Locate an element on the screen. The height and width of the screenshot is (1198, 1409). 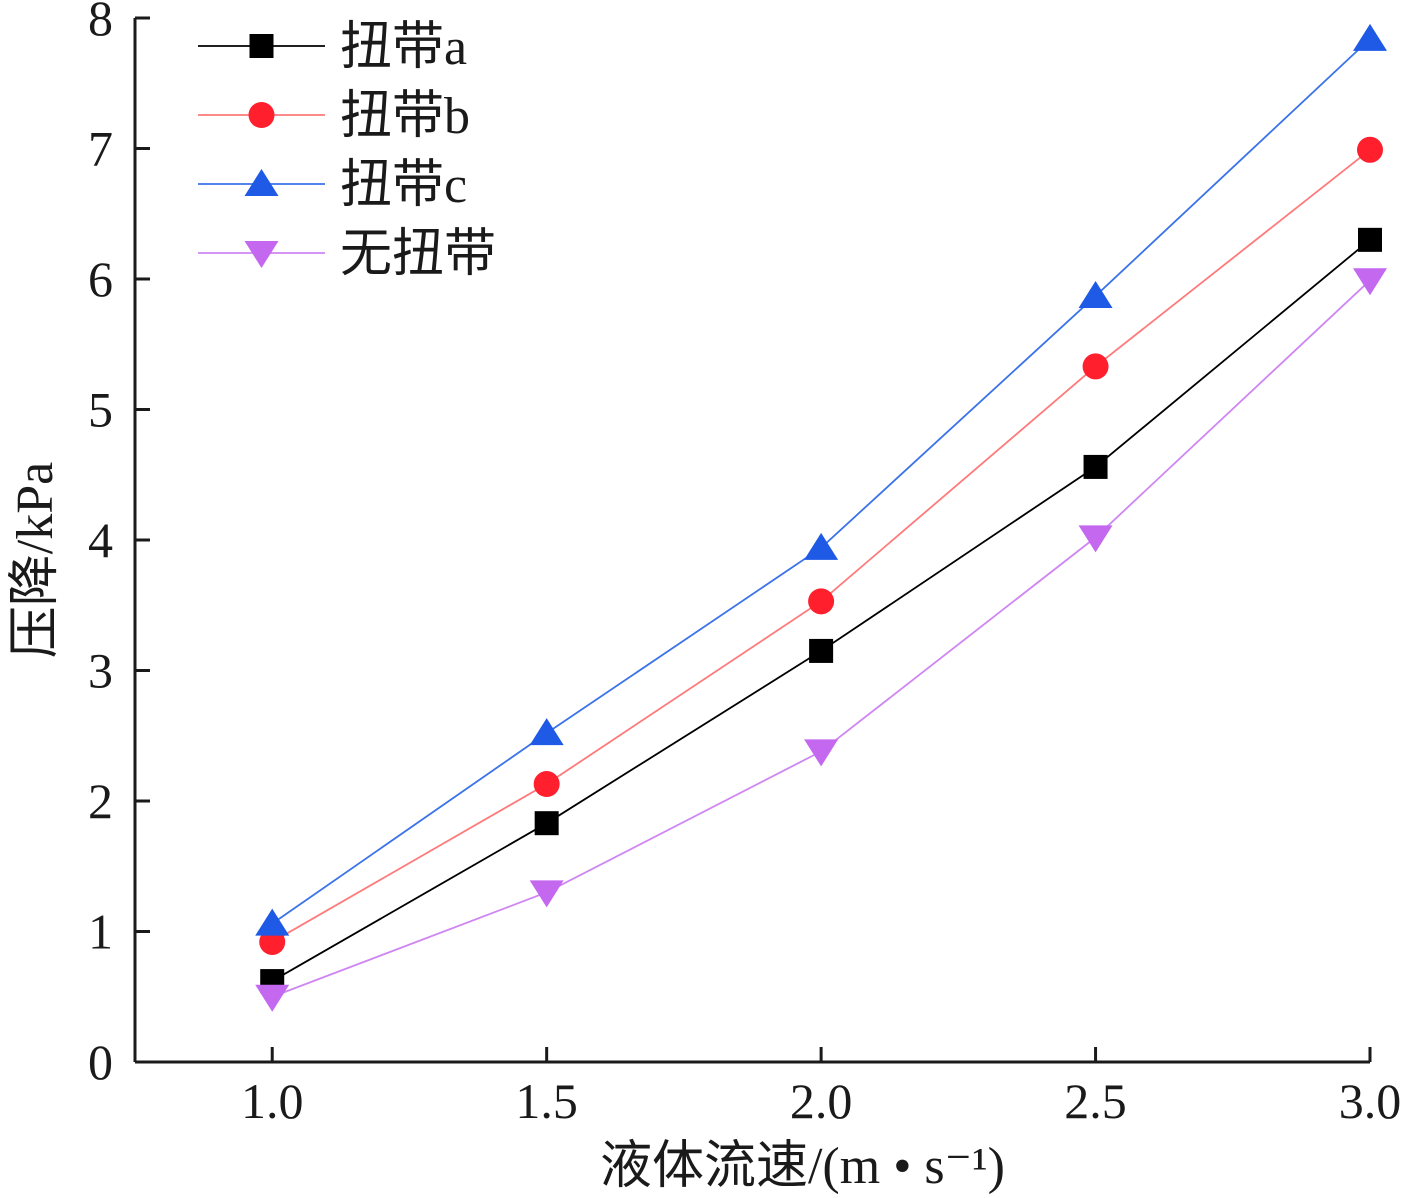
legend-label: 扭带a is located at coordinates (403, 47).